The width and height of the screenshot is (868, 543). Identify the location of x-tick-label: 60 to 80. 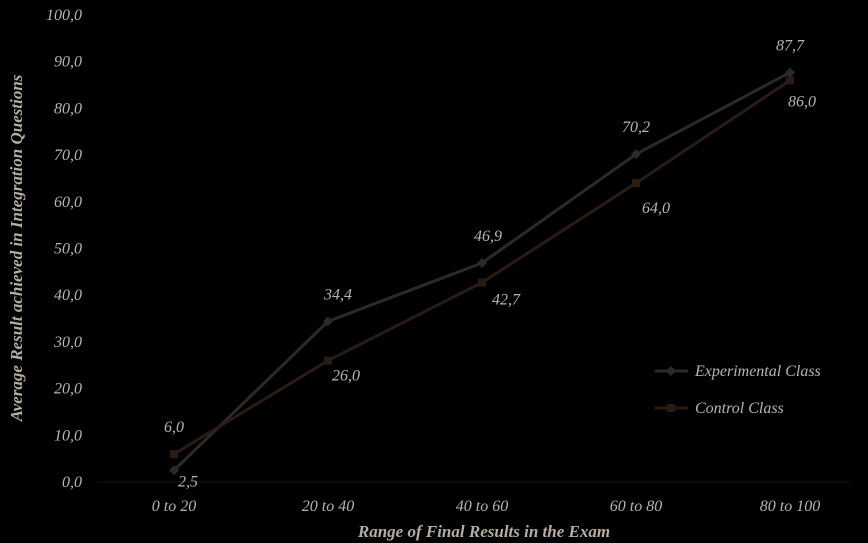
(636, 506).